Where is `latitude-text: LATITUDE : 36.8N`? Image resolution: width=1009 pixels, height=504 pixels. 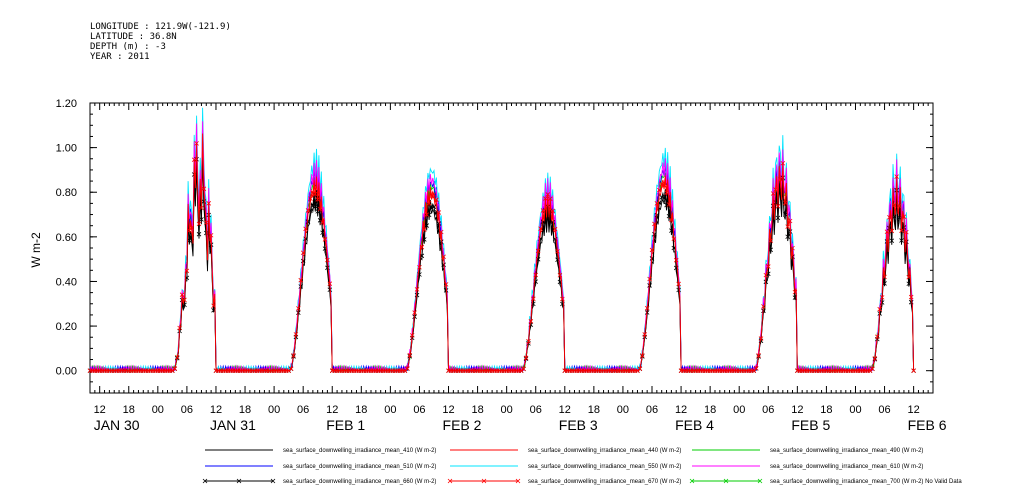
latitude-text: LATITUDE : 36.8N is located at coordinates (133, 37).